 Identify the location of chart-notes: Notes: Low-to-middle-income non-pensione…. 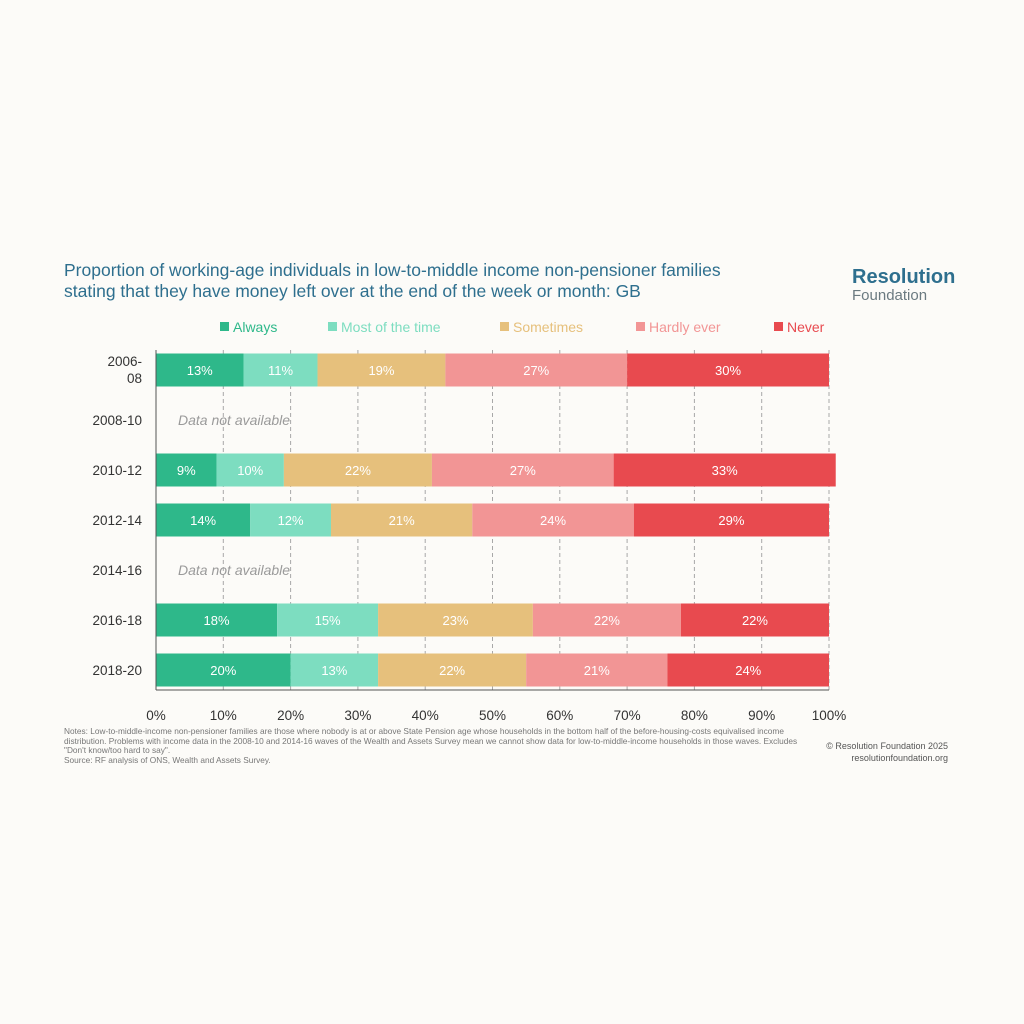
(434, 745).